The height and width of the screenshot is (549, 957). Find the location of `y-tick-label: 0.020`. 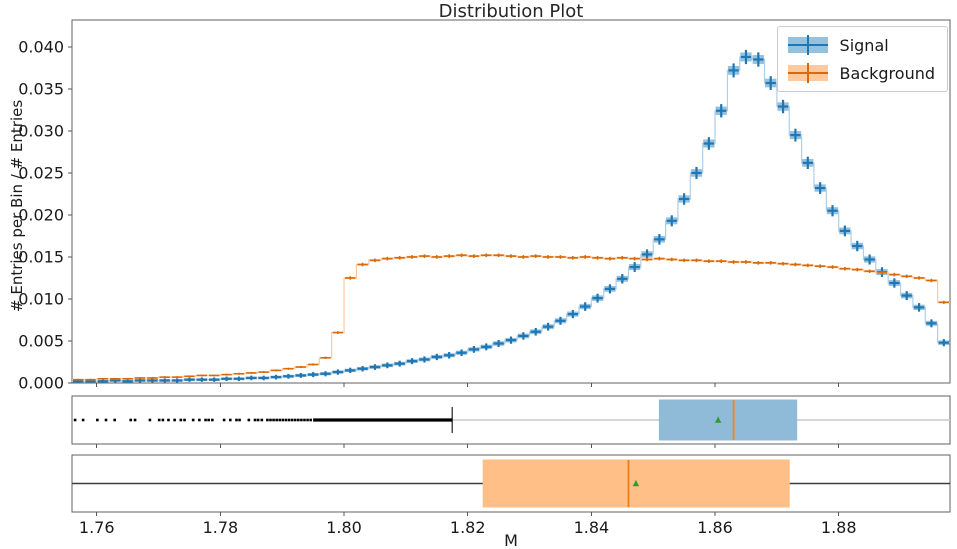

y-tick-label: 0.020 is located at coordinates (41, 214).